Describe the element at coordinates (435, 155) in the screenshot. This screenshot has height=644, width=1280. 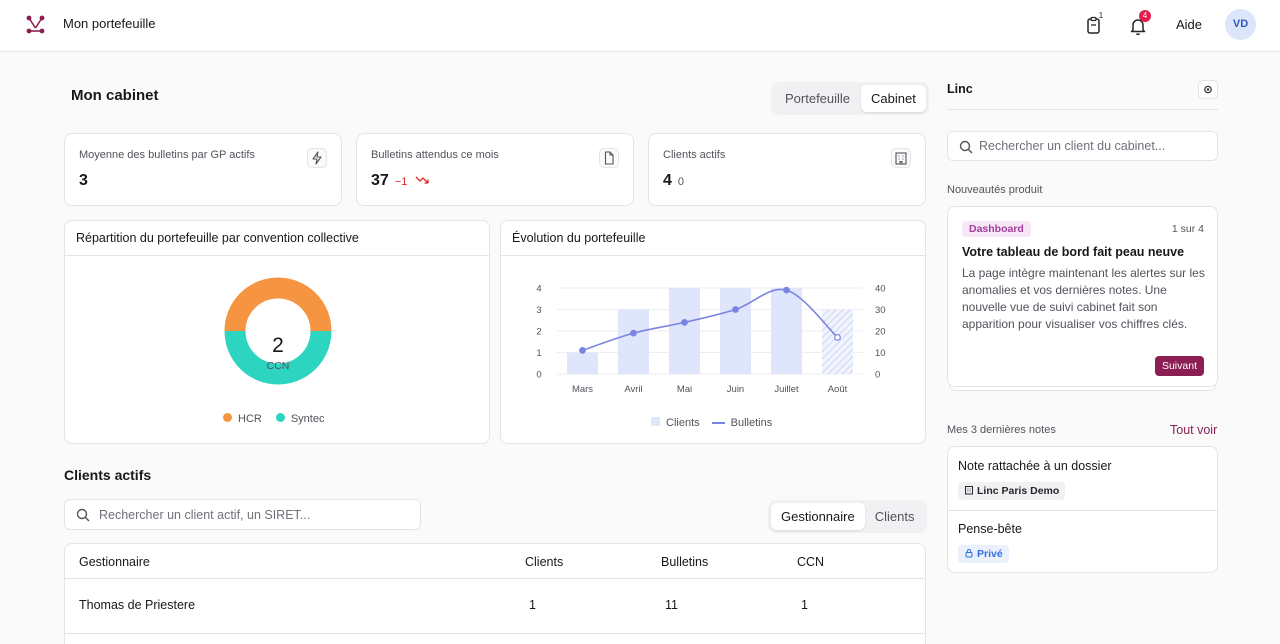
I see `stat-label: Bulletins attendus ce mois` at that location.